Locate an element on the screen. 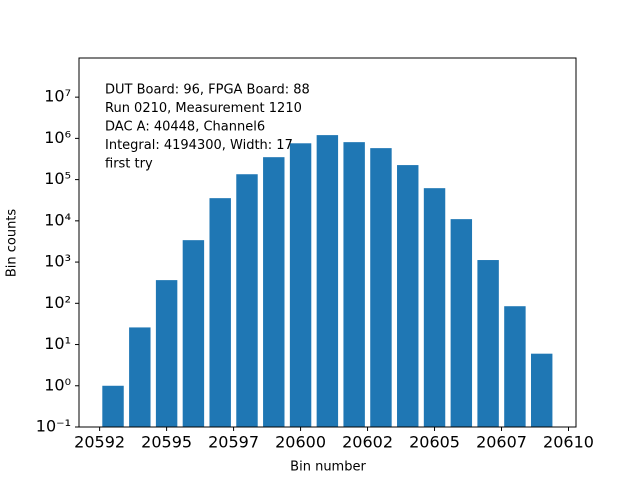 The width and height of the screenshot is (640, 480). y-tick-label: 10⁶ is located at coordinates (57, 137).